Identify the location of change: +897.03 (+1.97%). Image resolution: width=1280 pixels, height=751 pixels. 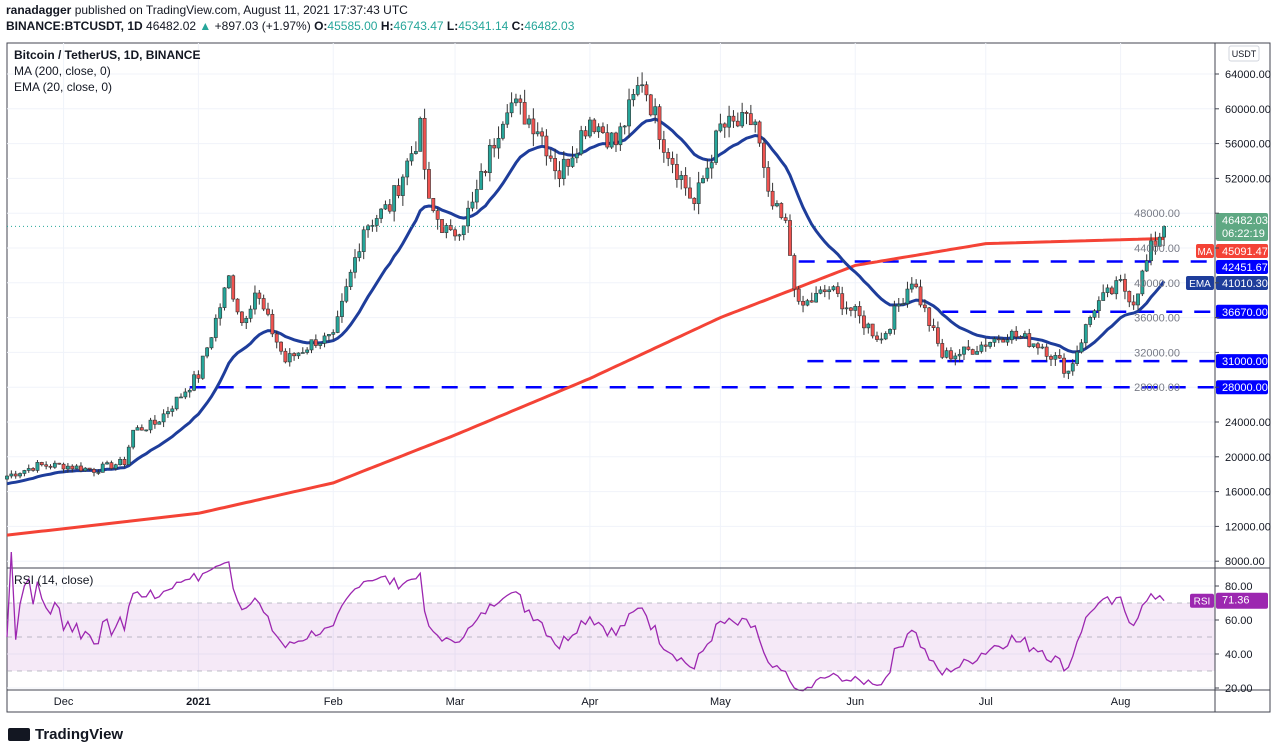
(262, 26).